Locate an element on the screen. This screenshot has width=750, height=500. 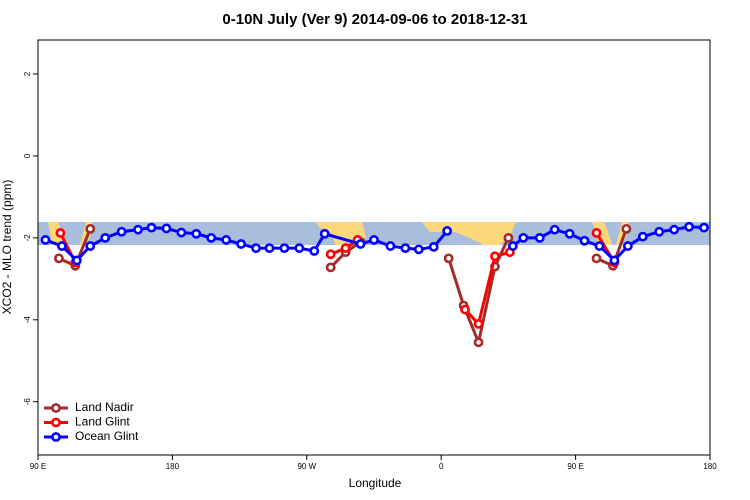
x-tick-label: 90 W is located at coordinates (306, 466).